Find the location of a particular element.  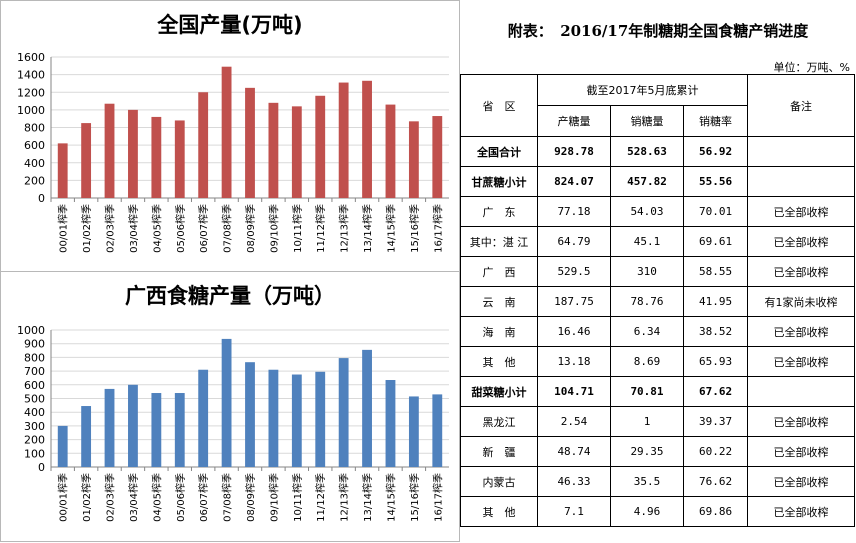

sales-cell: 45.1 is located at coordinates (647, 241).